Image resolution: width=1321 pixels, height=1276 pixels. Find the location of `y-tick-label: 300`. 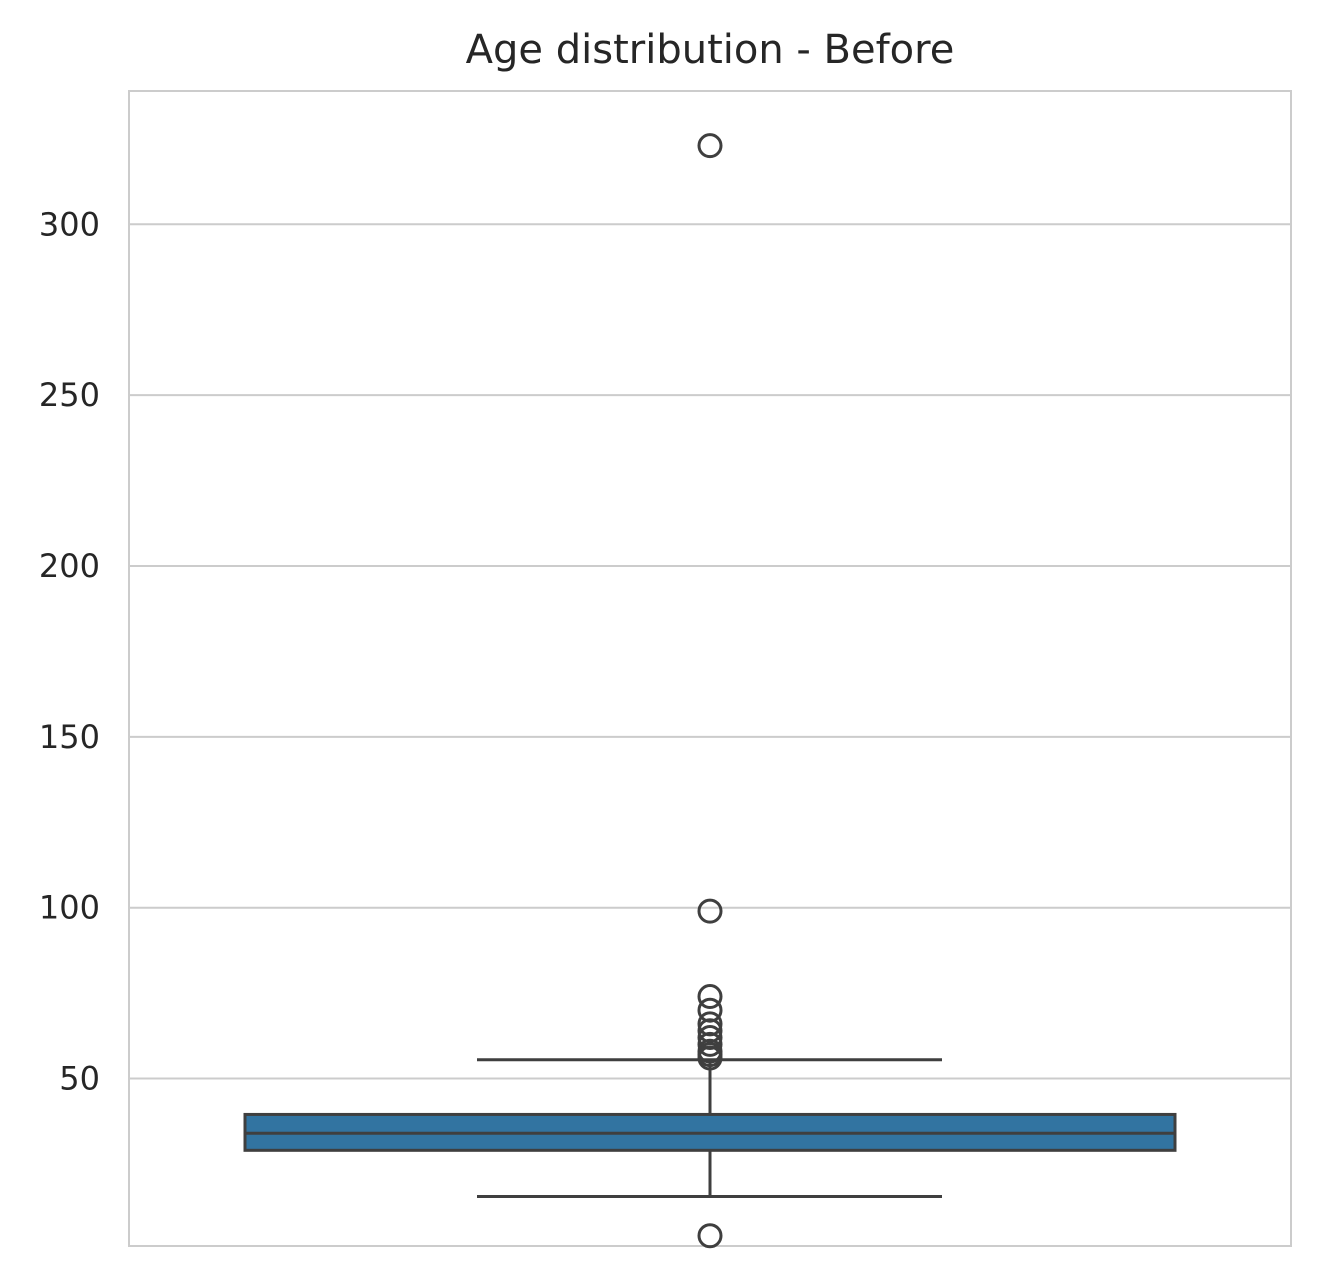

y-tick-label: 300 is located at coordinates (69, 224).